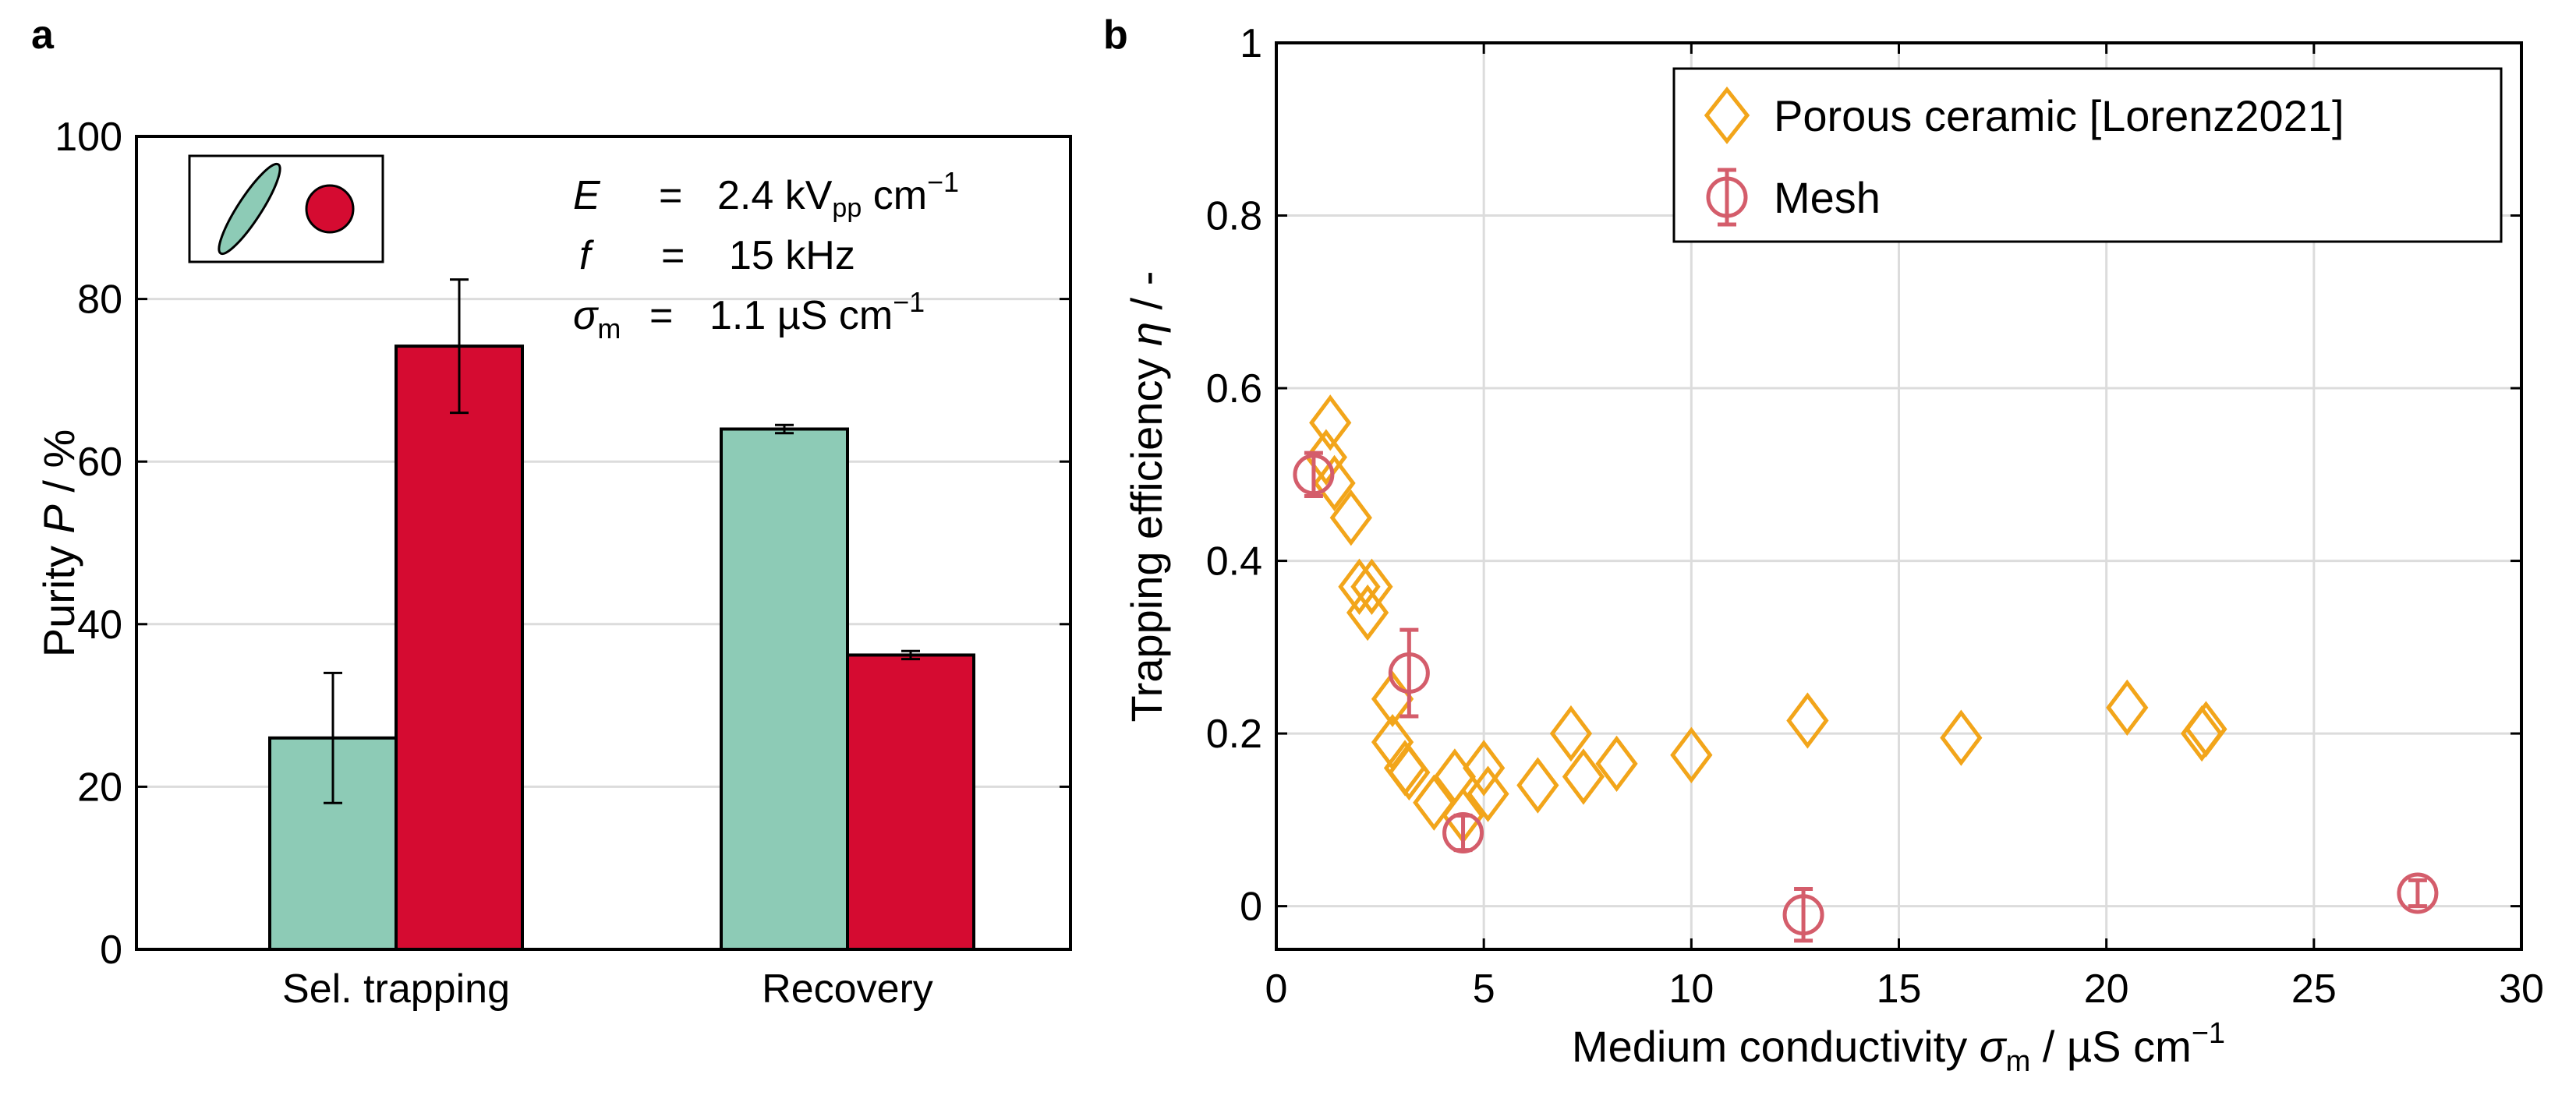 This screenshot has width=2576, height=1106. I want to click on panel-b-y-tick-label: 0.4, so click(1234, 562).